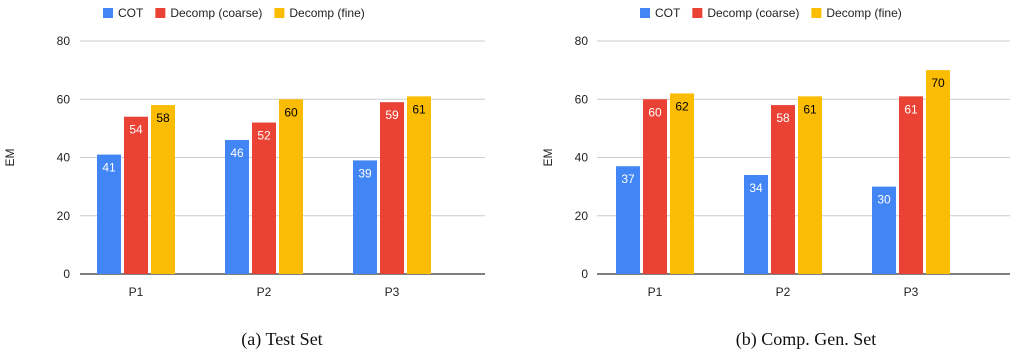 Image resolution: width=1028 pixels, height=356 pixels. What do you see at coordinates (628, 179) in the screenshot?
I see `bar-data-label: 37` at bounding box center [628, 179].